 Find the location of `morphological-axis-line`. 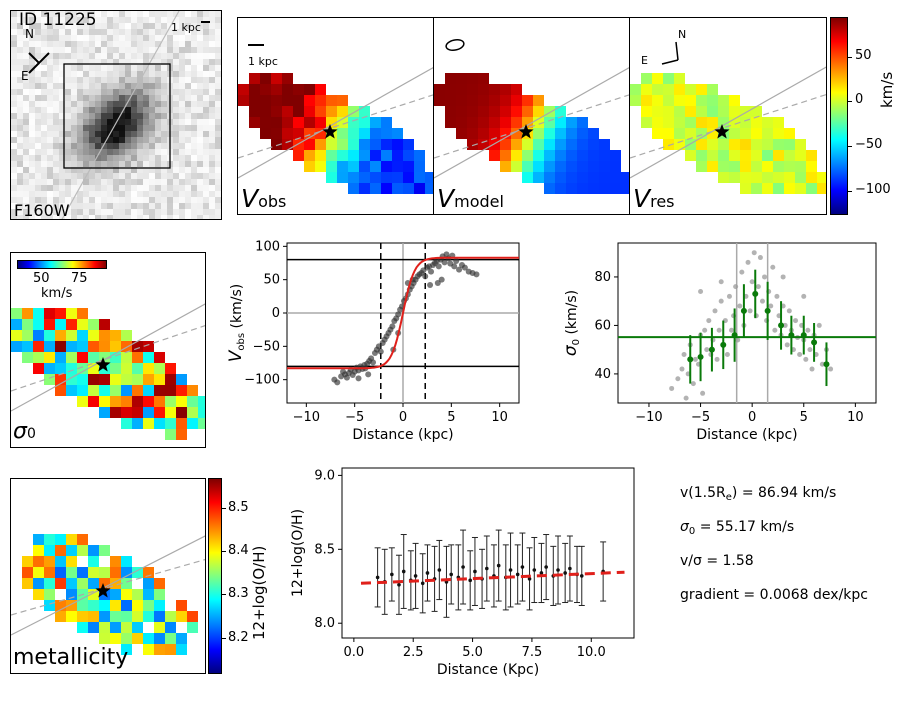

morphological-axis-line is located at coordinates (728, 126).